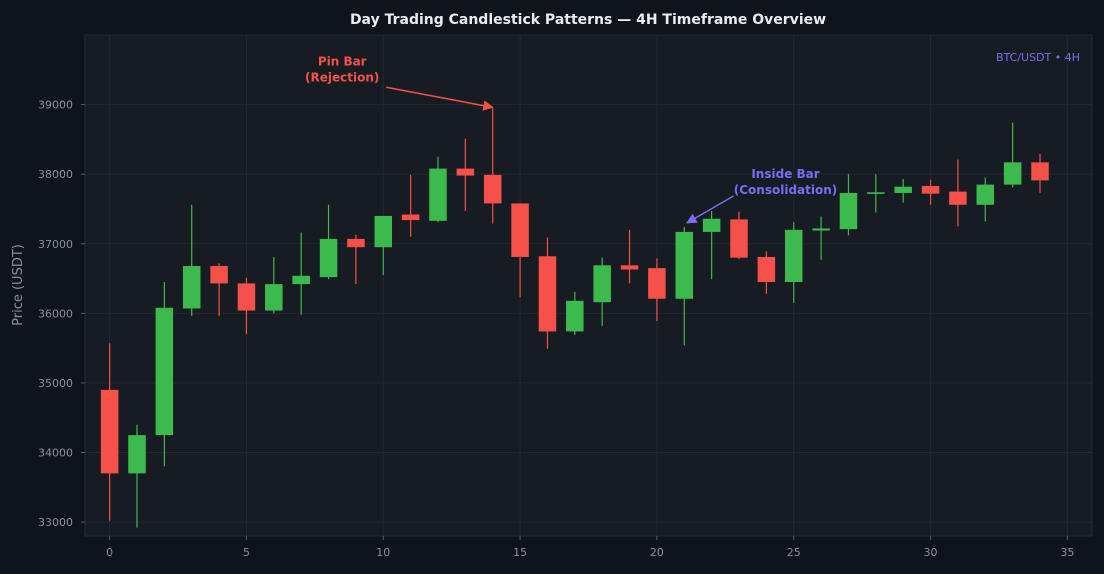 The height and width of the screenshot is (574, 1104). I want to click on y-tick-label: 37000, so click(55, 244).